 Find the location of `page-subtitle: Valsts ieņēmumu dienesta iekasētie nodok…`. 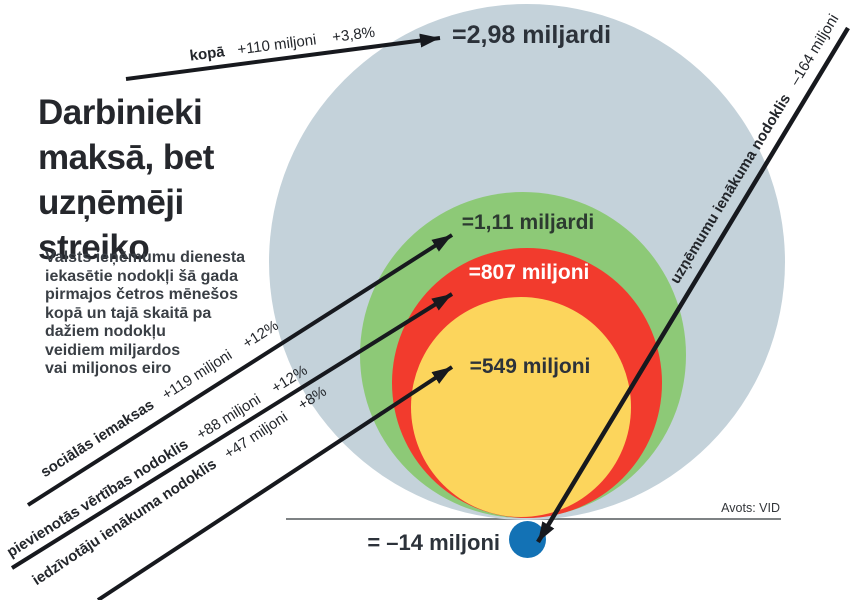

page-subtitle: Valsts ieņēmumu dienesta iekasētie nodok… is located at coordinates (145, 314).